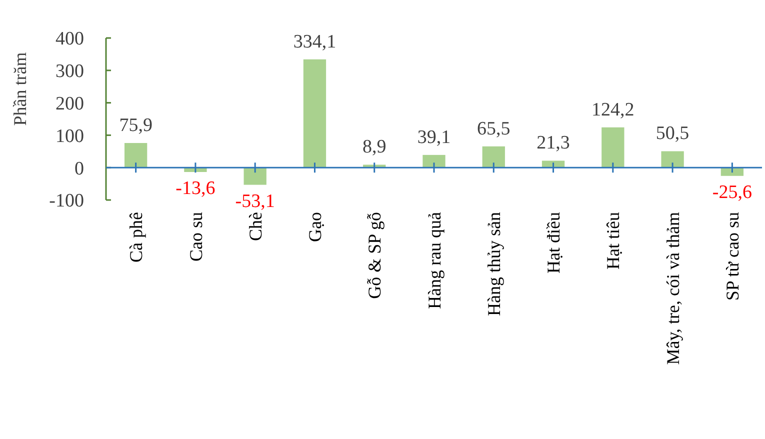 The image size is (765, 439). What do you see at coordinates (135, 125) in the screenshot?
I see `data-label: 75,9` at bounding box center [135, 125].